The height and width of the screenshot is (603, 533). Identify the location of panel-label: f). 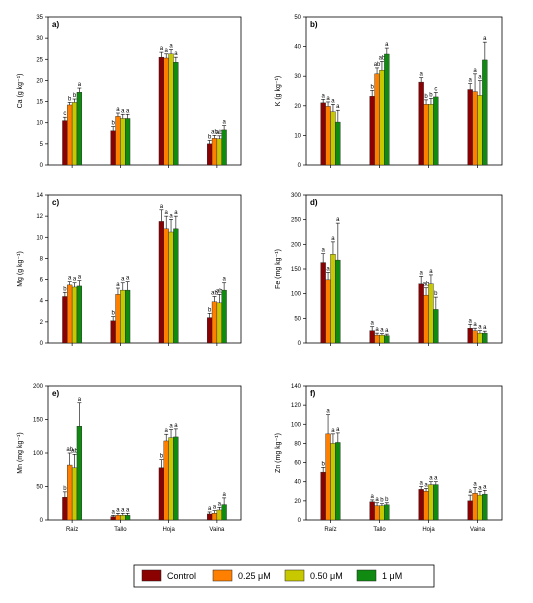
(313, 393).